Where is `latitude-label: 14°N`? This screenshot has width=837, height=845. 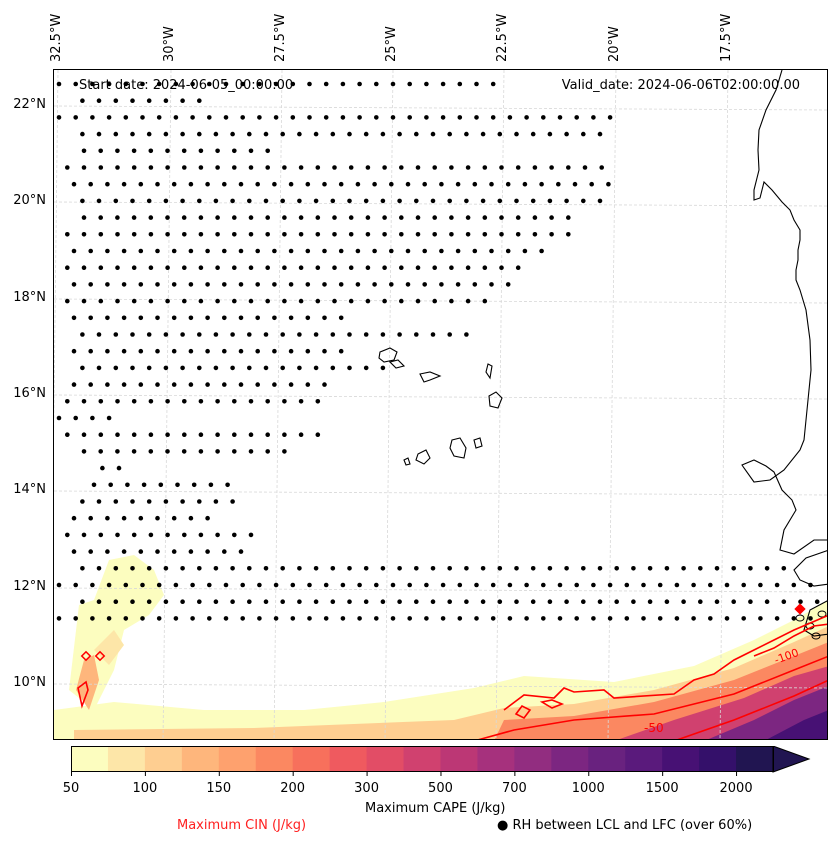 latitude-label: 14°N is located at coordinates (29, 489).